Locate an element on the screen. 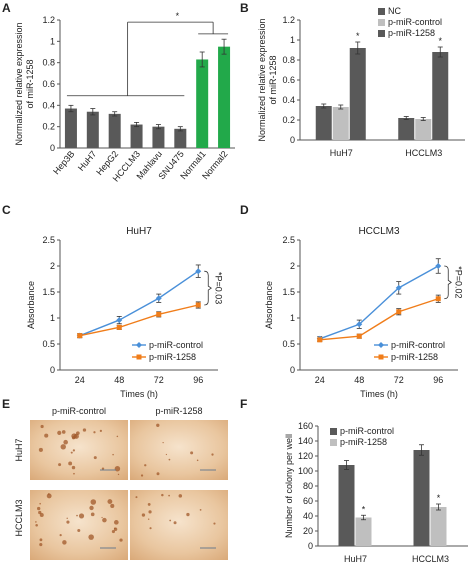 The image size is (474, 567). panel-e-col-label: p-miR-1258 is located at coordinates (178, 411).